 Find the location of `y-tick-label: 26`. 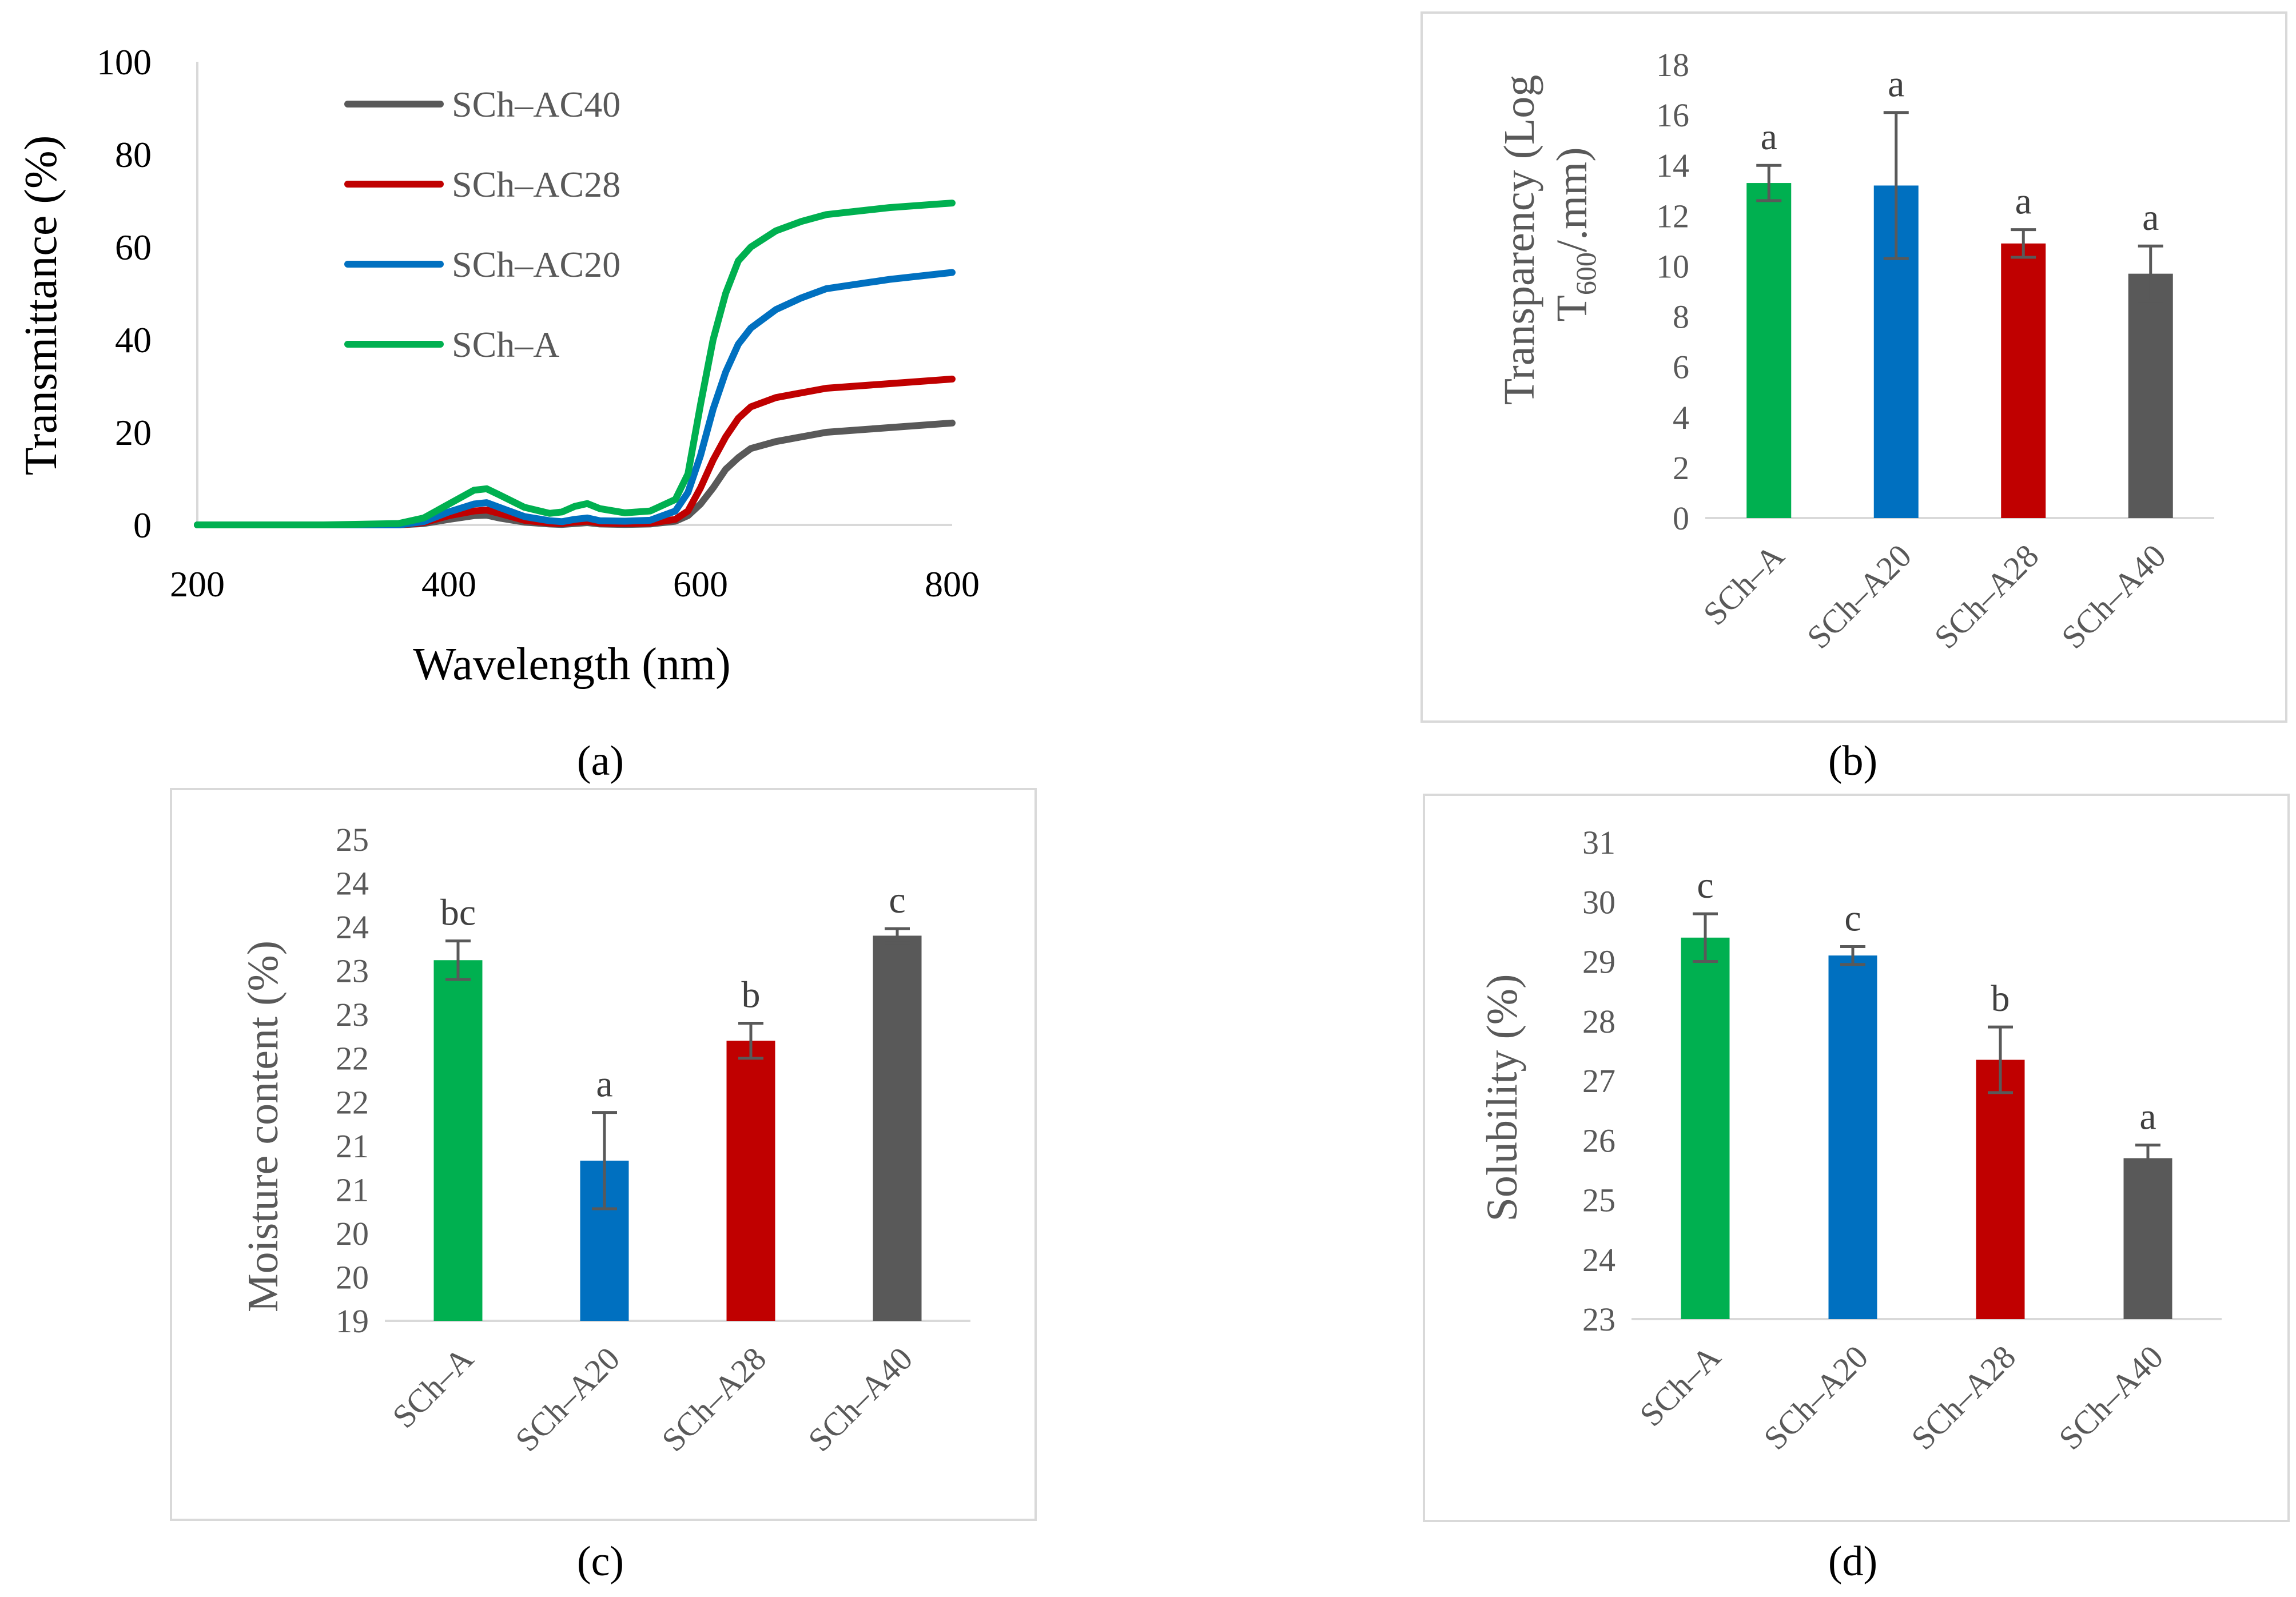

y-tick-label: 26 is located at coordinates (1598, 1140).